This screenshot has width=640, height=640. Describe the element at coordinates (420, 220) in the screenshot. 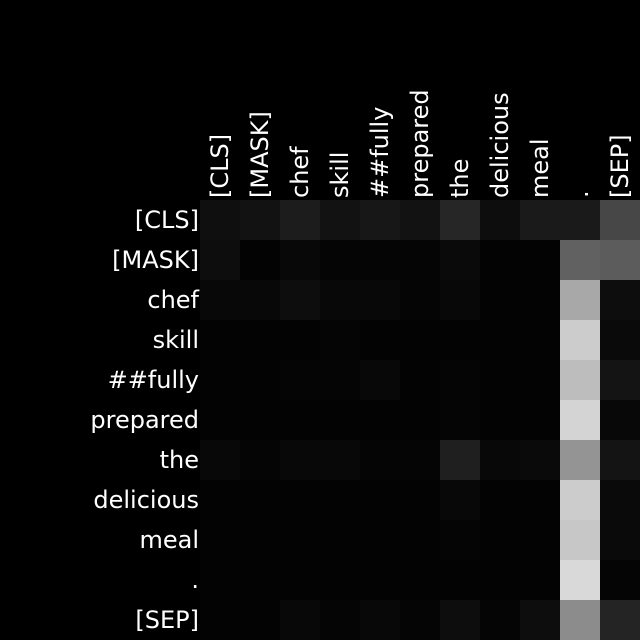

I see `heatmap-cell-r0-c5` at that location.